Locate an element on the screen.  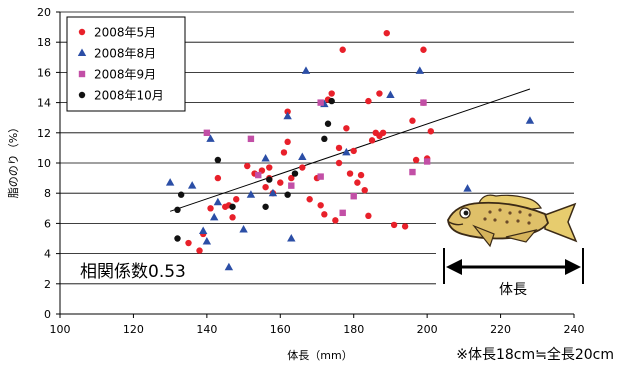
x-tick-label: 160 is located at coordinates (280, 329).